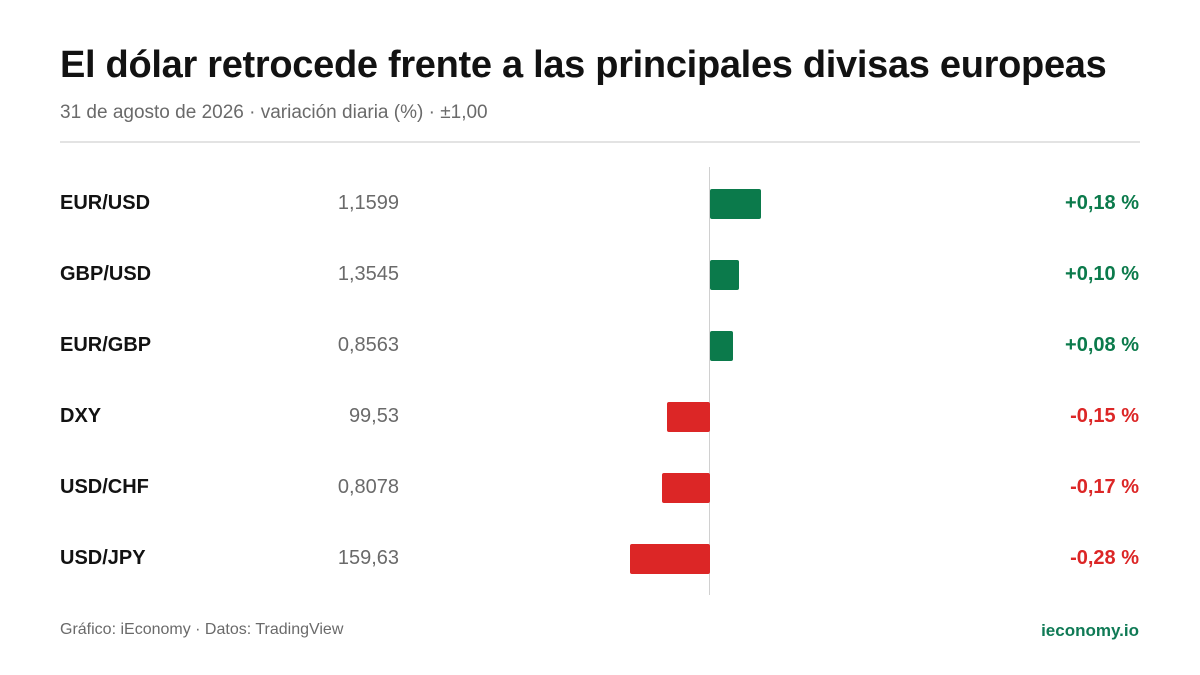 The height and width of the screenshot is (675, 1200). What do you see at coordinates (600, 559) in the screenshot?
I see `chart-row: USD/JPY 159,63 -0,28 %` at bounding box center [600, 559].